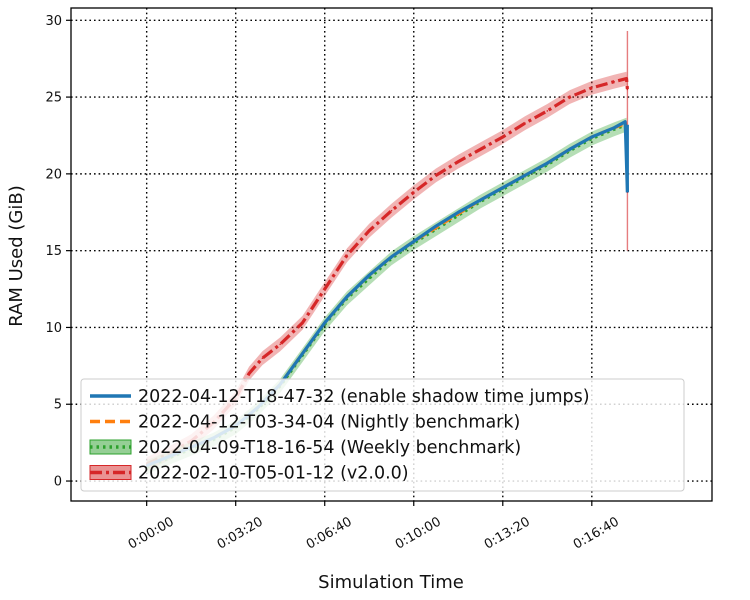 This screenshot has height=600, width=750. What do you see at coordinates (151, 533) in the screenshot?
I see `x-tick-label: 0:00:00` at bounding box center [151, 533].